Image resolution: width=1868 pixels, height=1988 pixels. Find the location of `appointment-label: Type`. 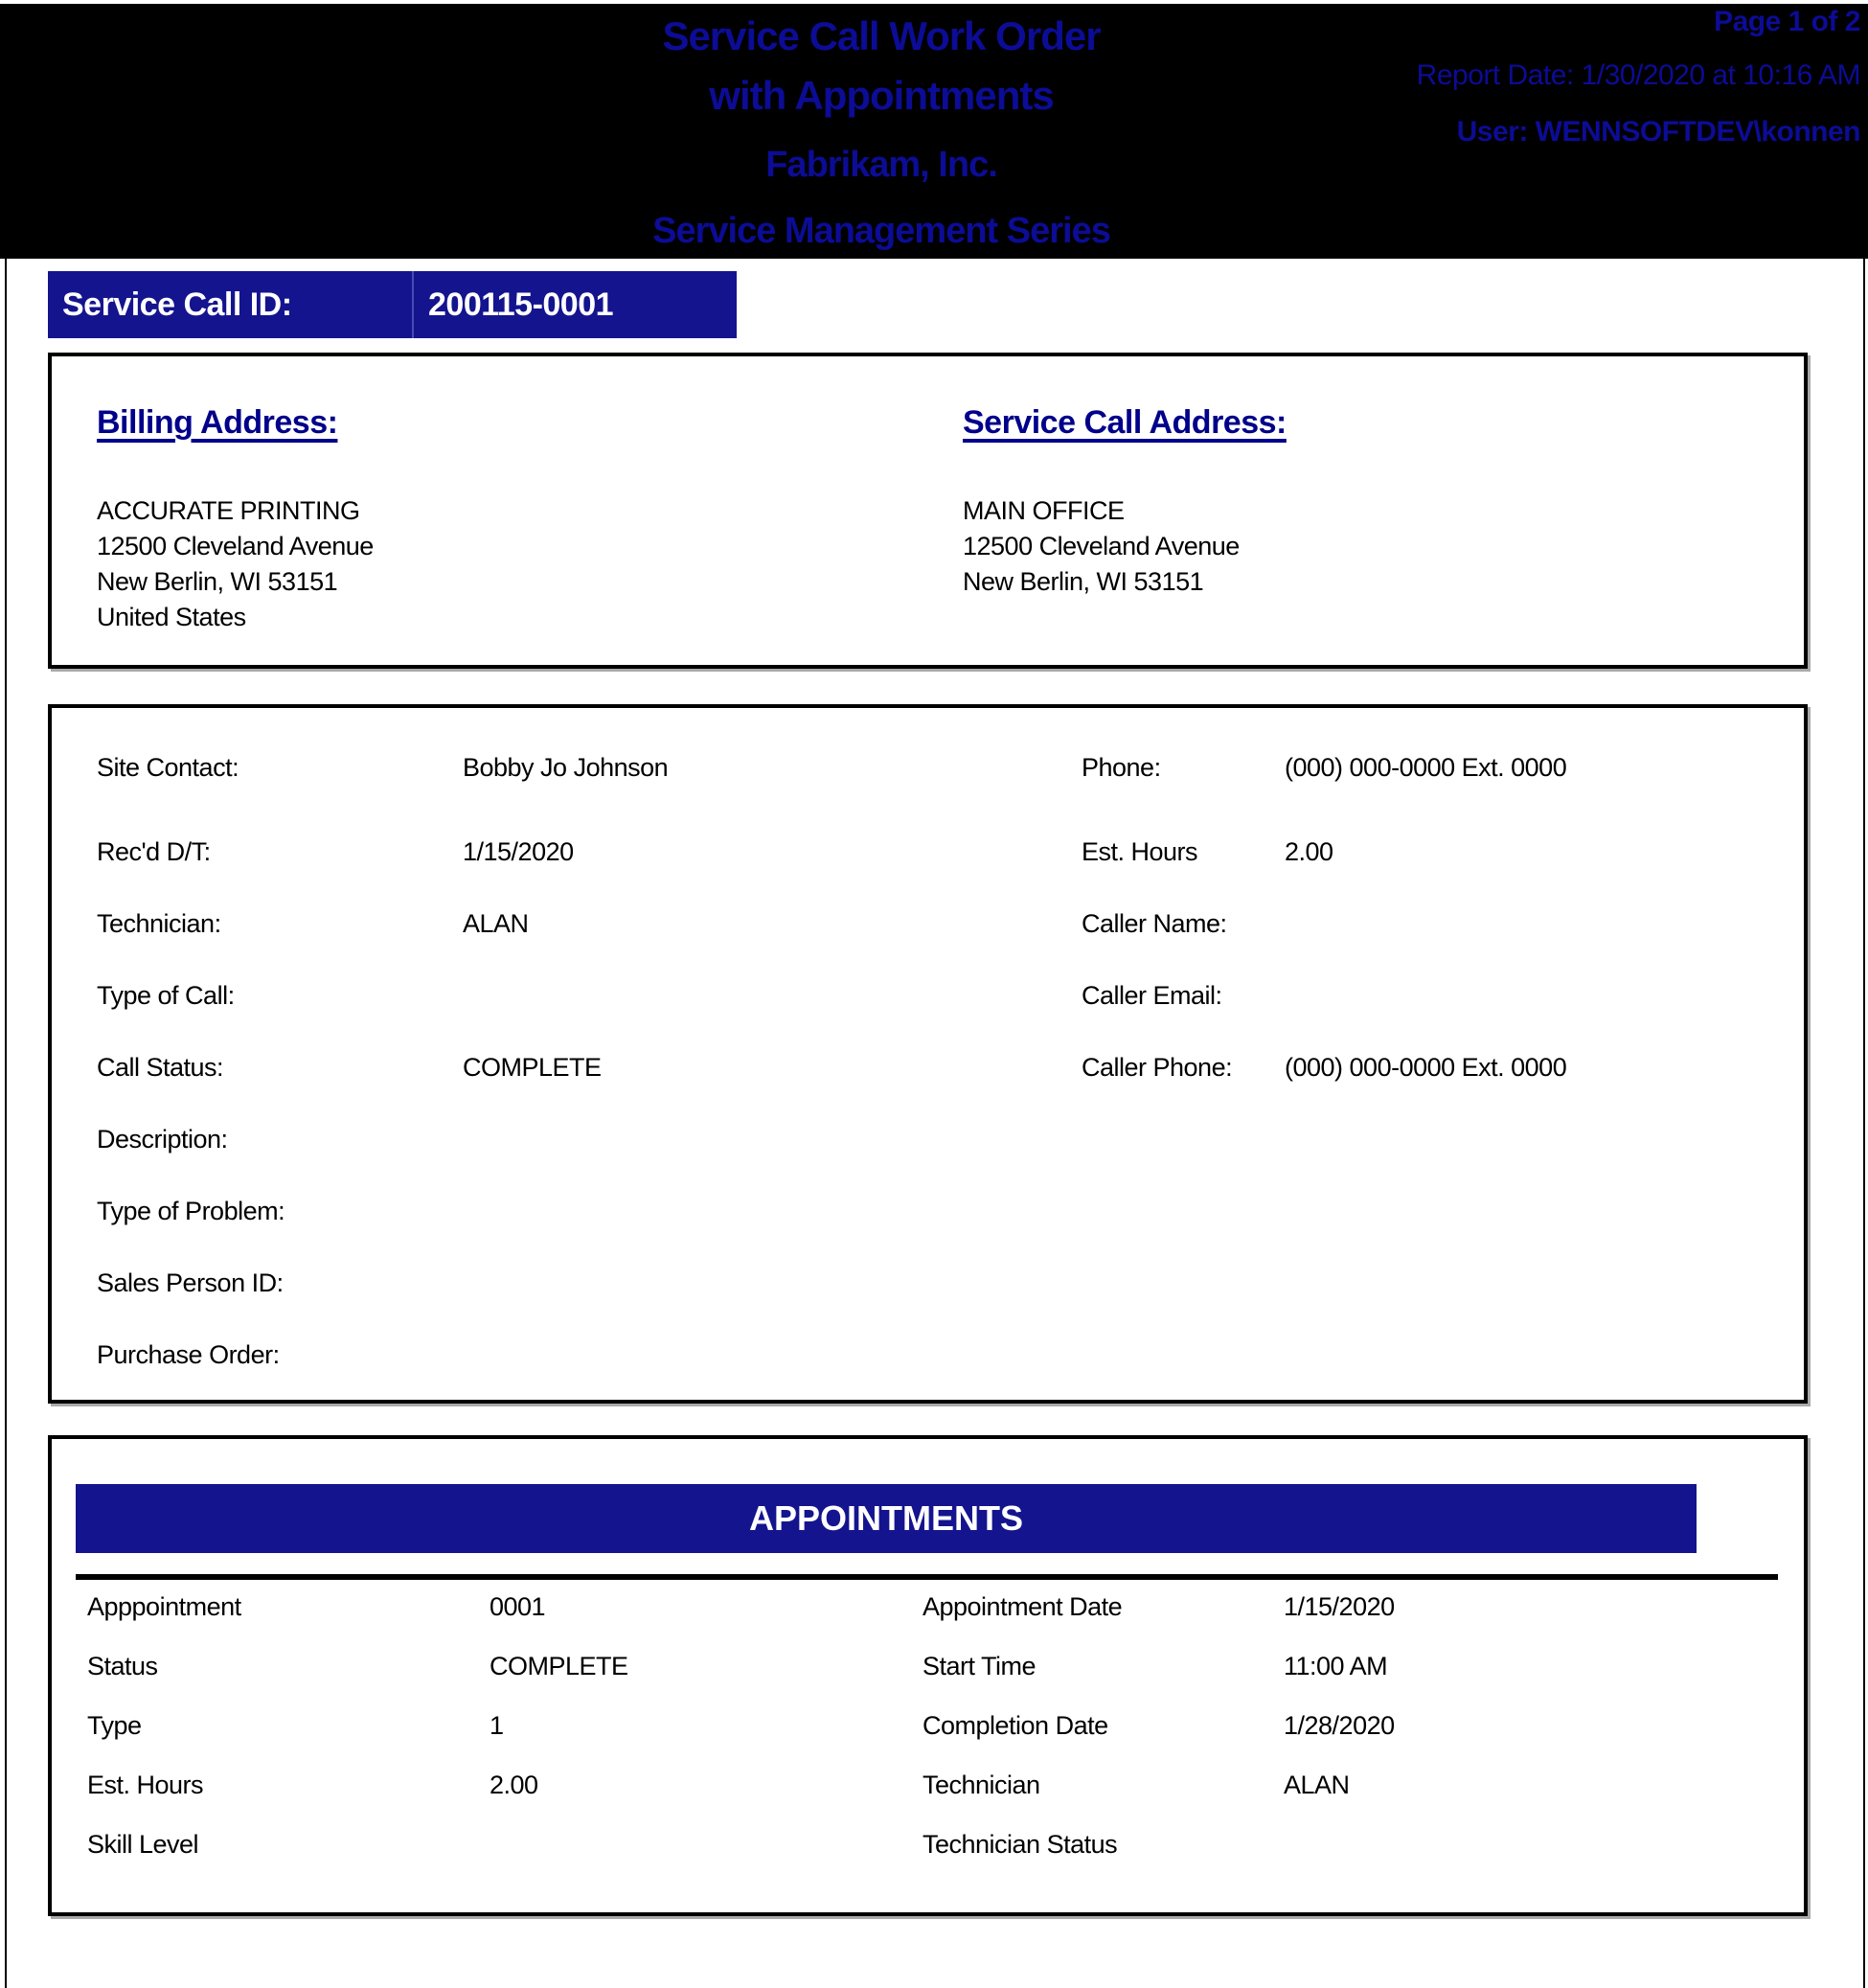

appointment-label: Type is located at coordinates (115, 1725).